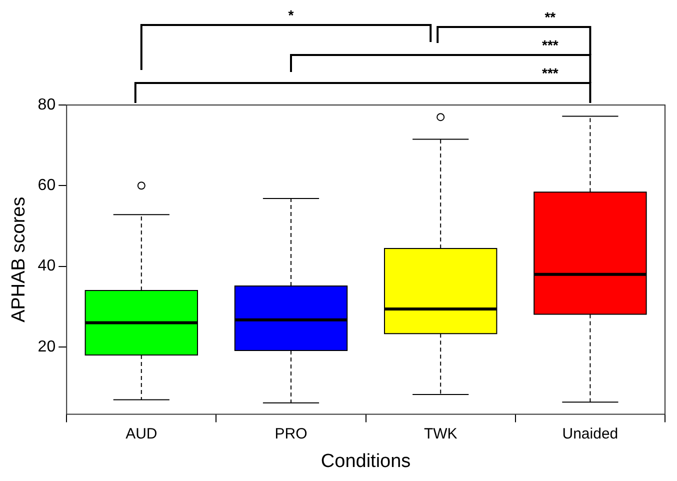 This screenshot has width=677, height=481. What do you see at coordinates (291, 433) in the screenshot?
I see `x-tick-label: PRO` at bounding box center [291, 433].